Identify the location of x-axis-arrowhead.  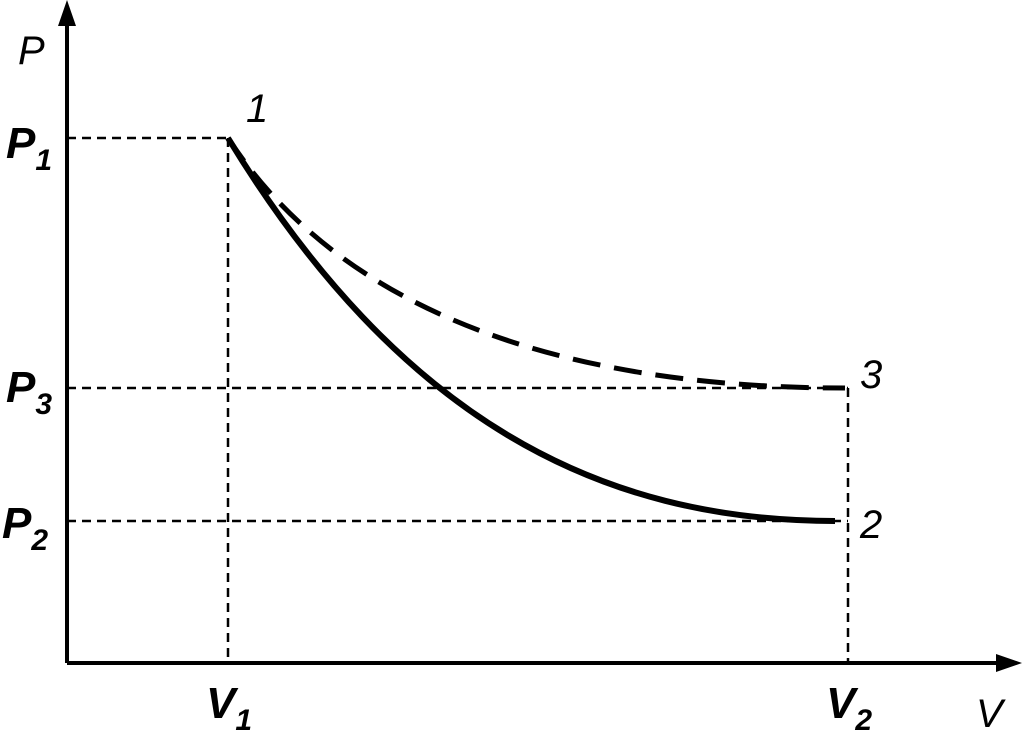
(1009, 663).